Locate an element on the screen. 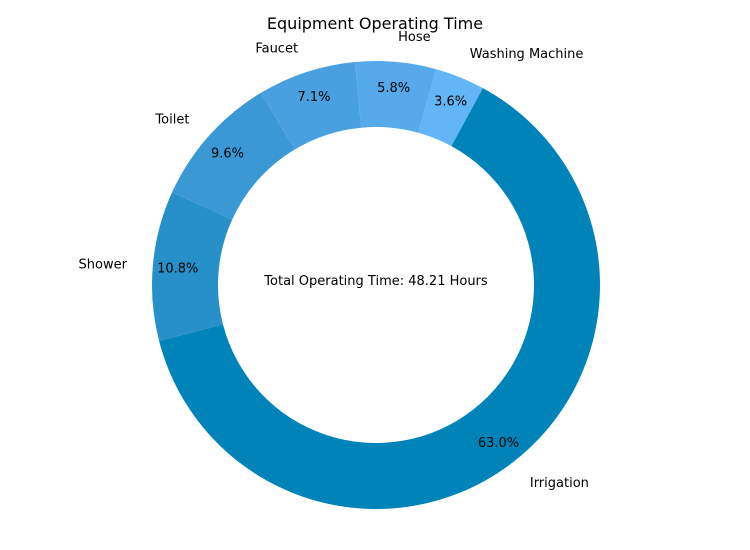 The width and height of the screenshot is (750, 550). slice-percent-shower: 10.8% is located at coordinates (177, 269).